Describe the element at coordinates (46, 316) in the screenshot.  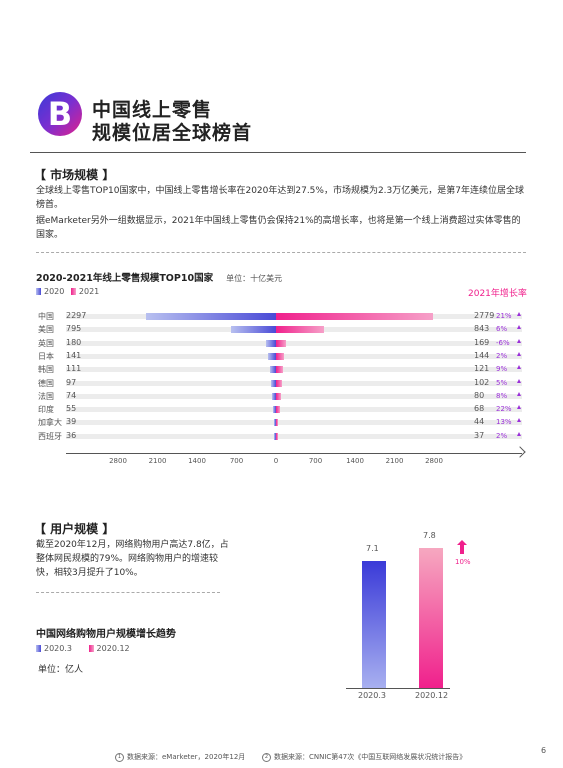
I see `category-label: 中国` at that location.